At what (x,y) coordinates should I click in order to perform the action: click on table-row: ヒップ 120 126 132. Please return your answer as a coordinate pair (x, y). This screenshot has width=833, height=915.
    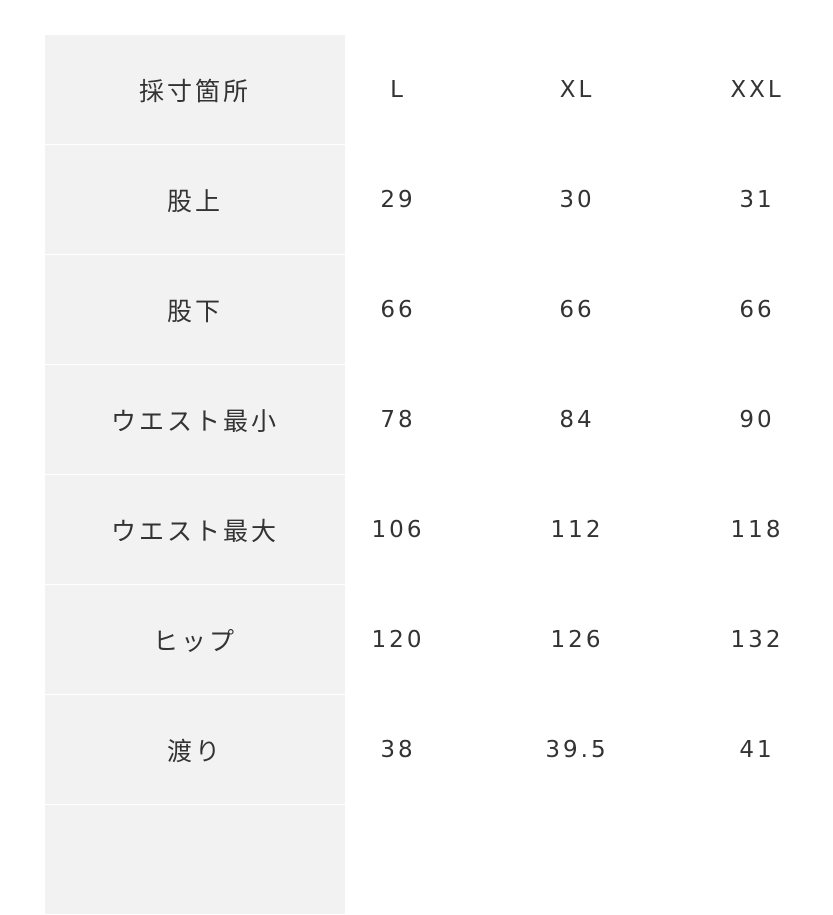
    Looking at the image, I should click on (439, 640).